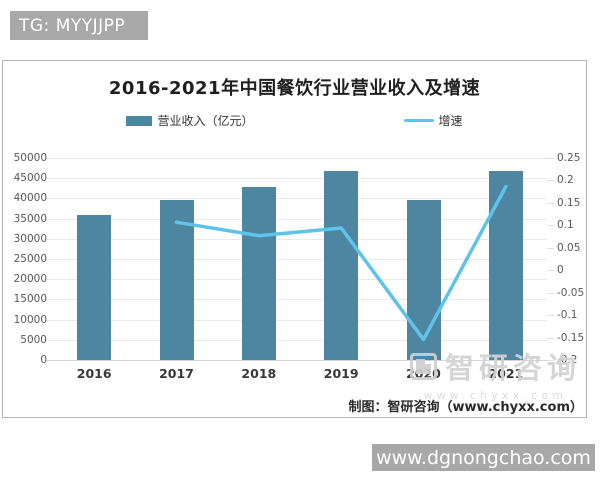 The height and width of the screenshot is (480, 600). I want to click on y-axis-left-tick: 0, so click(43, 360).